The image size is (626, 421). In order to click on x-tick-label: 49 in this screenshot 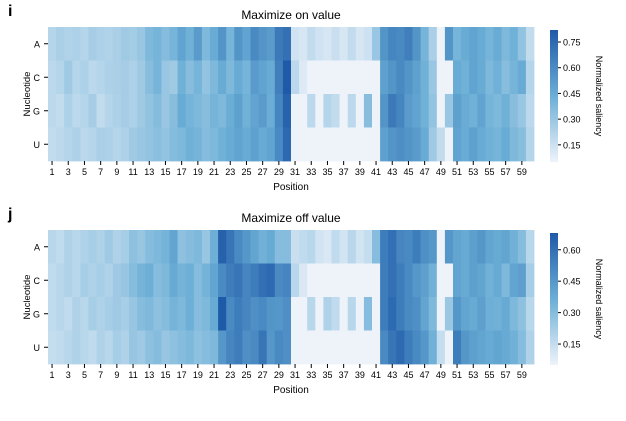, I will do `click(441, 172)`.